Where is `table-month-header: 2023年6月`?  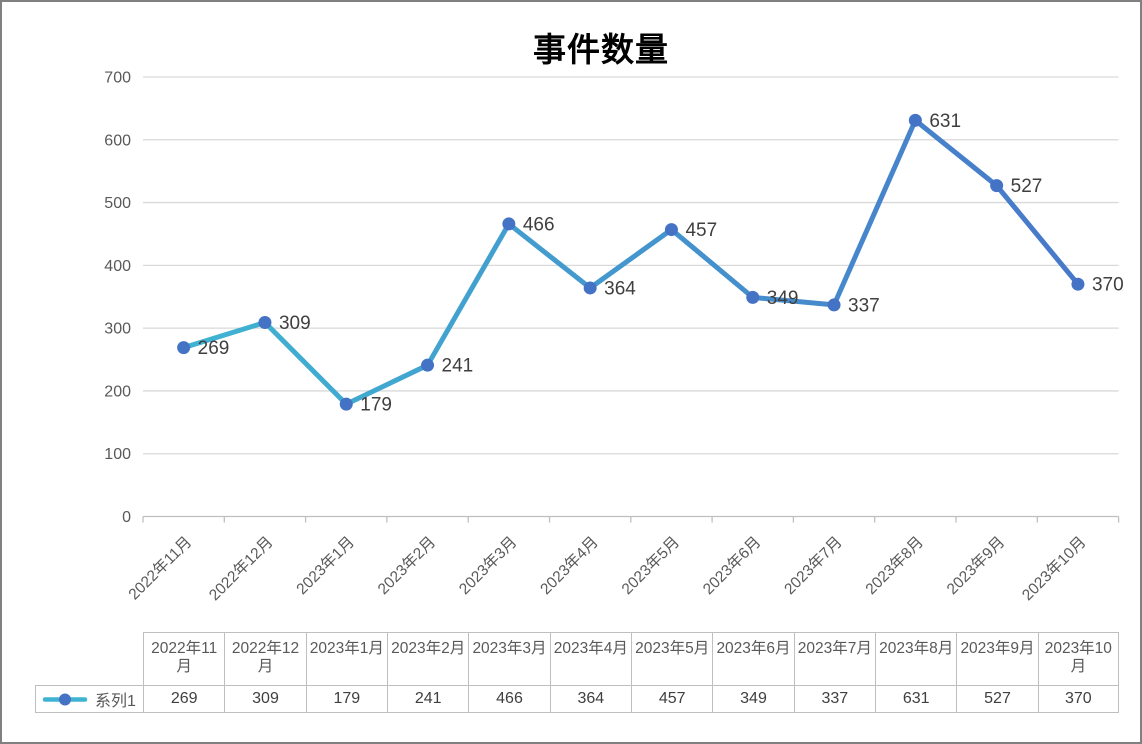 table-month-header: 2023年6月 is located at coordinates (753, 658).